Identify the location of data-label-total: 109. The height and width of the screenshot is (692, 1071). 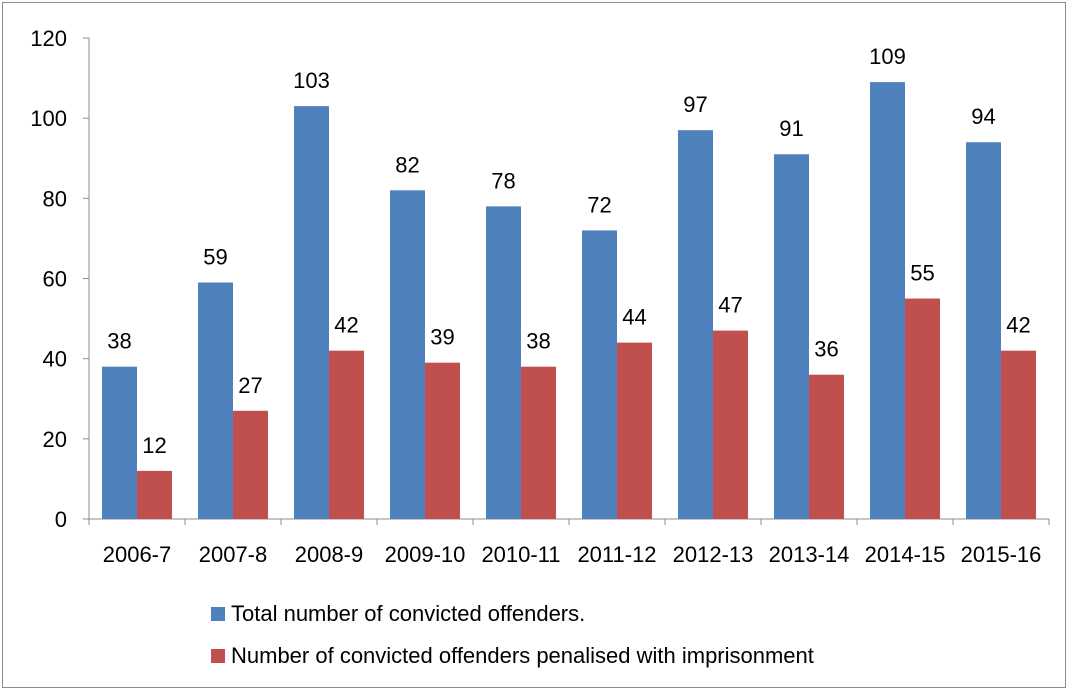
(887, 56).